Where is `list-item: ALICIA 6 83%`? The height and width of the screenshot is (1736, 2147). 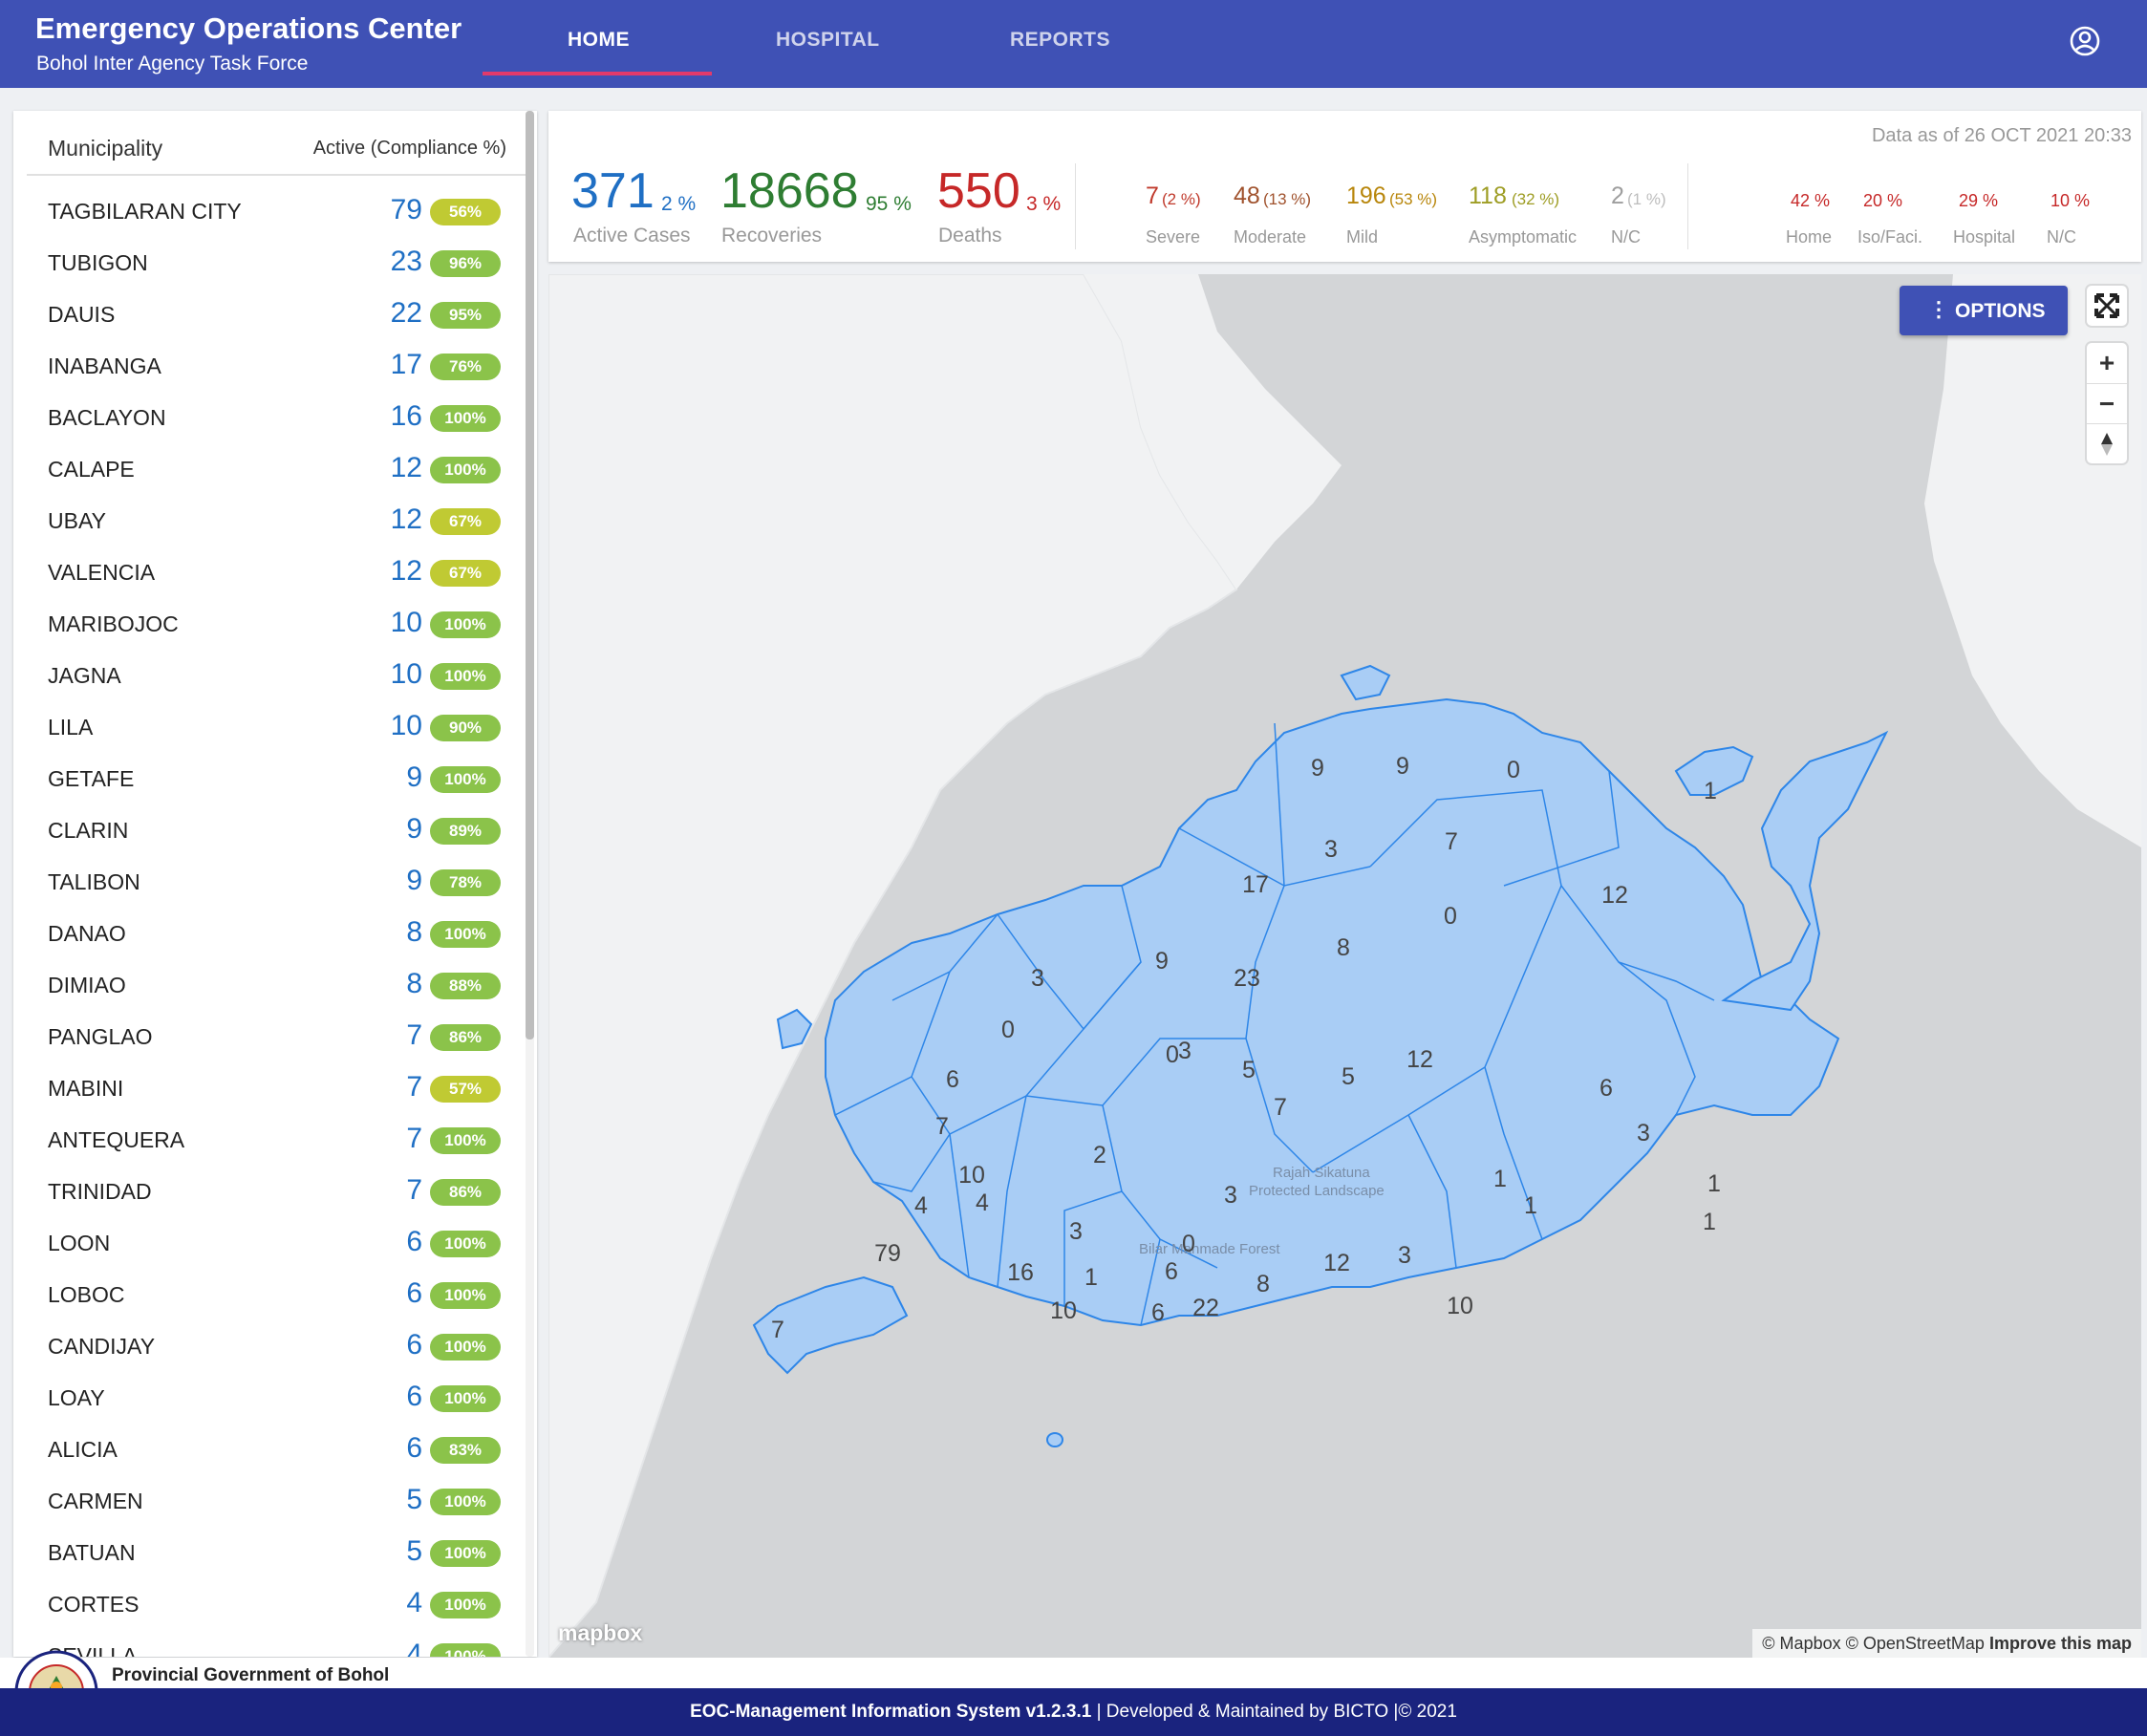 list-item: ALICIA 6 83% is located at coordinates (275, 1451).